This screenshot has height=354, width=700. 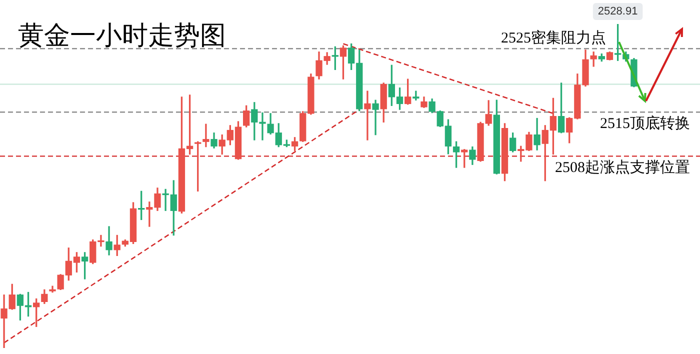 I want to click on ref-line-label: 2508起涨点支撑位置, so click(x=622, y=167).